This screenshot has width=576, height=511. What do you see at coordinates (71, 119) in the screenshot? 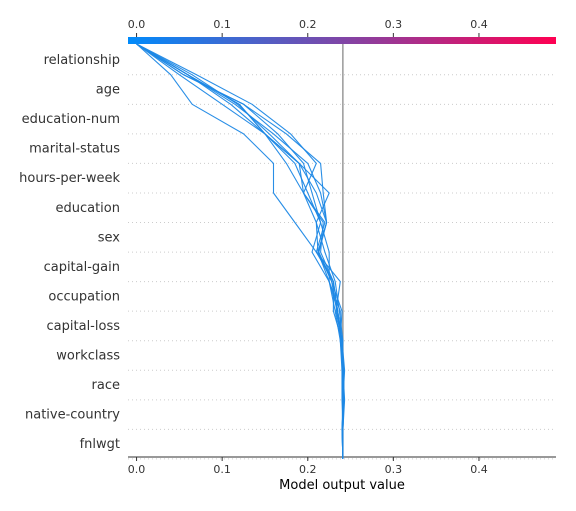
I see `feature-label: education-num` at bounding box center [71, 119].